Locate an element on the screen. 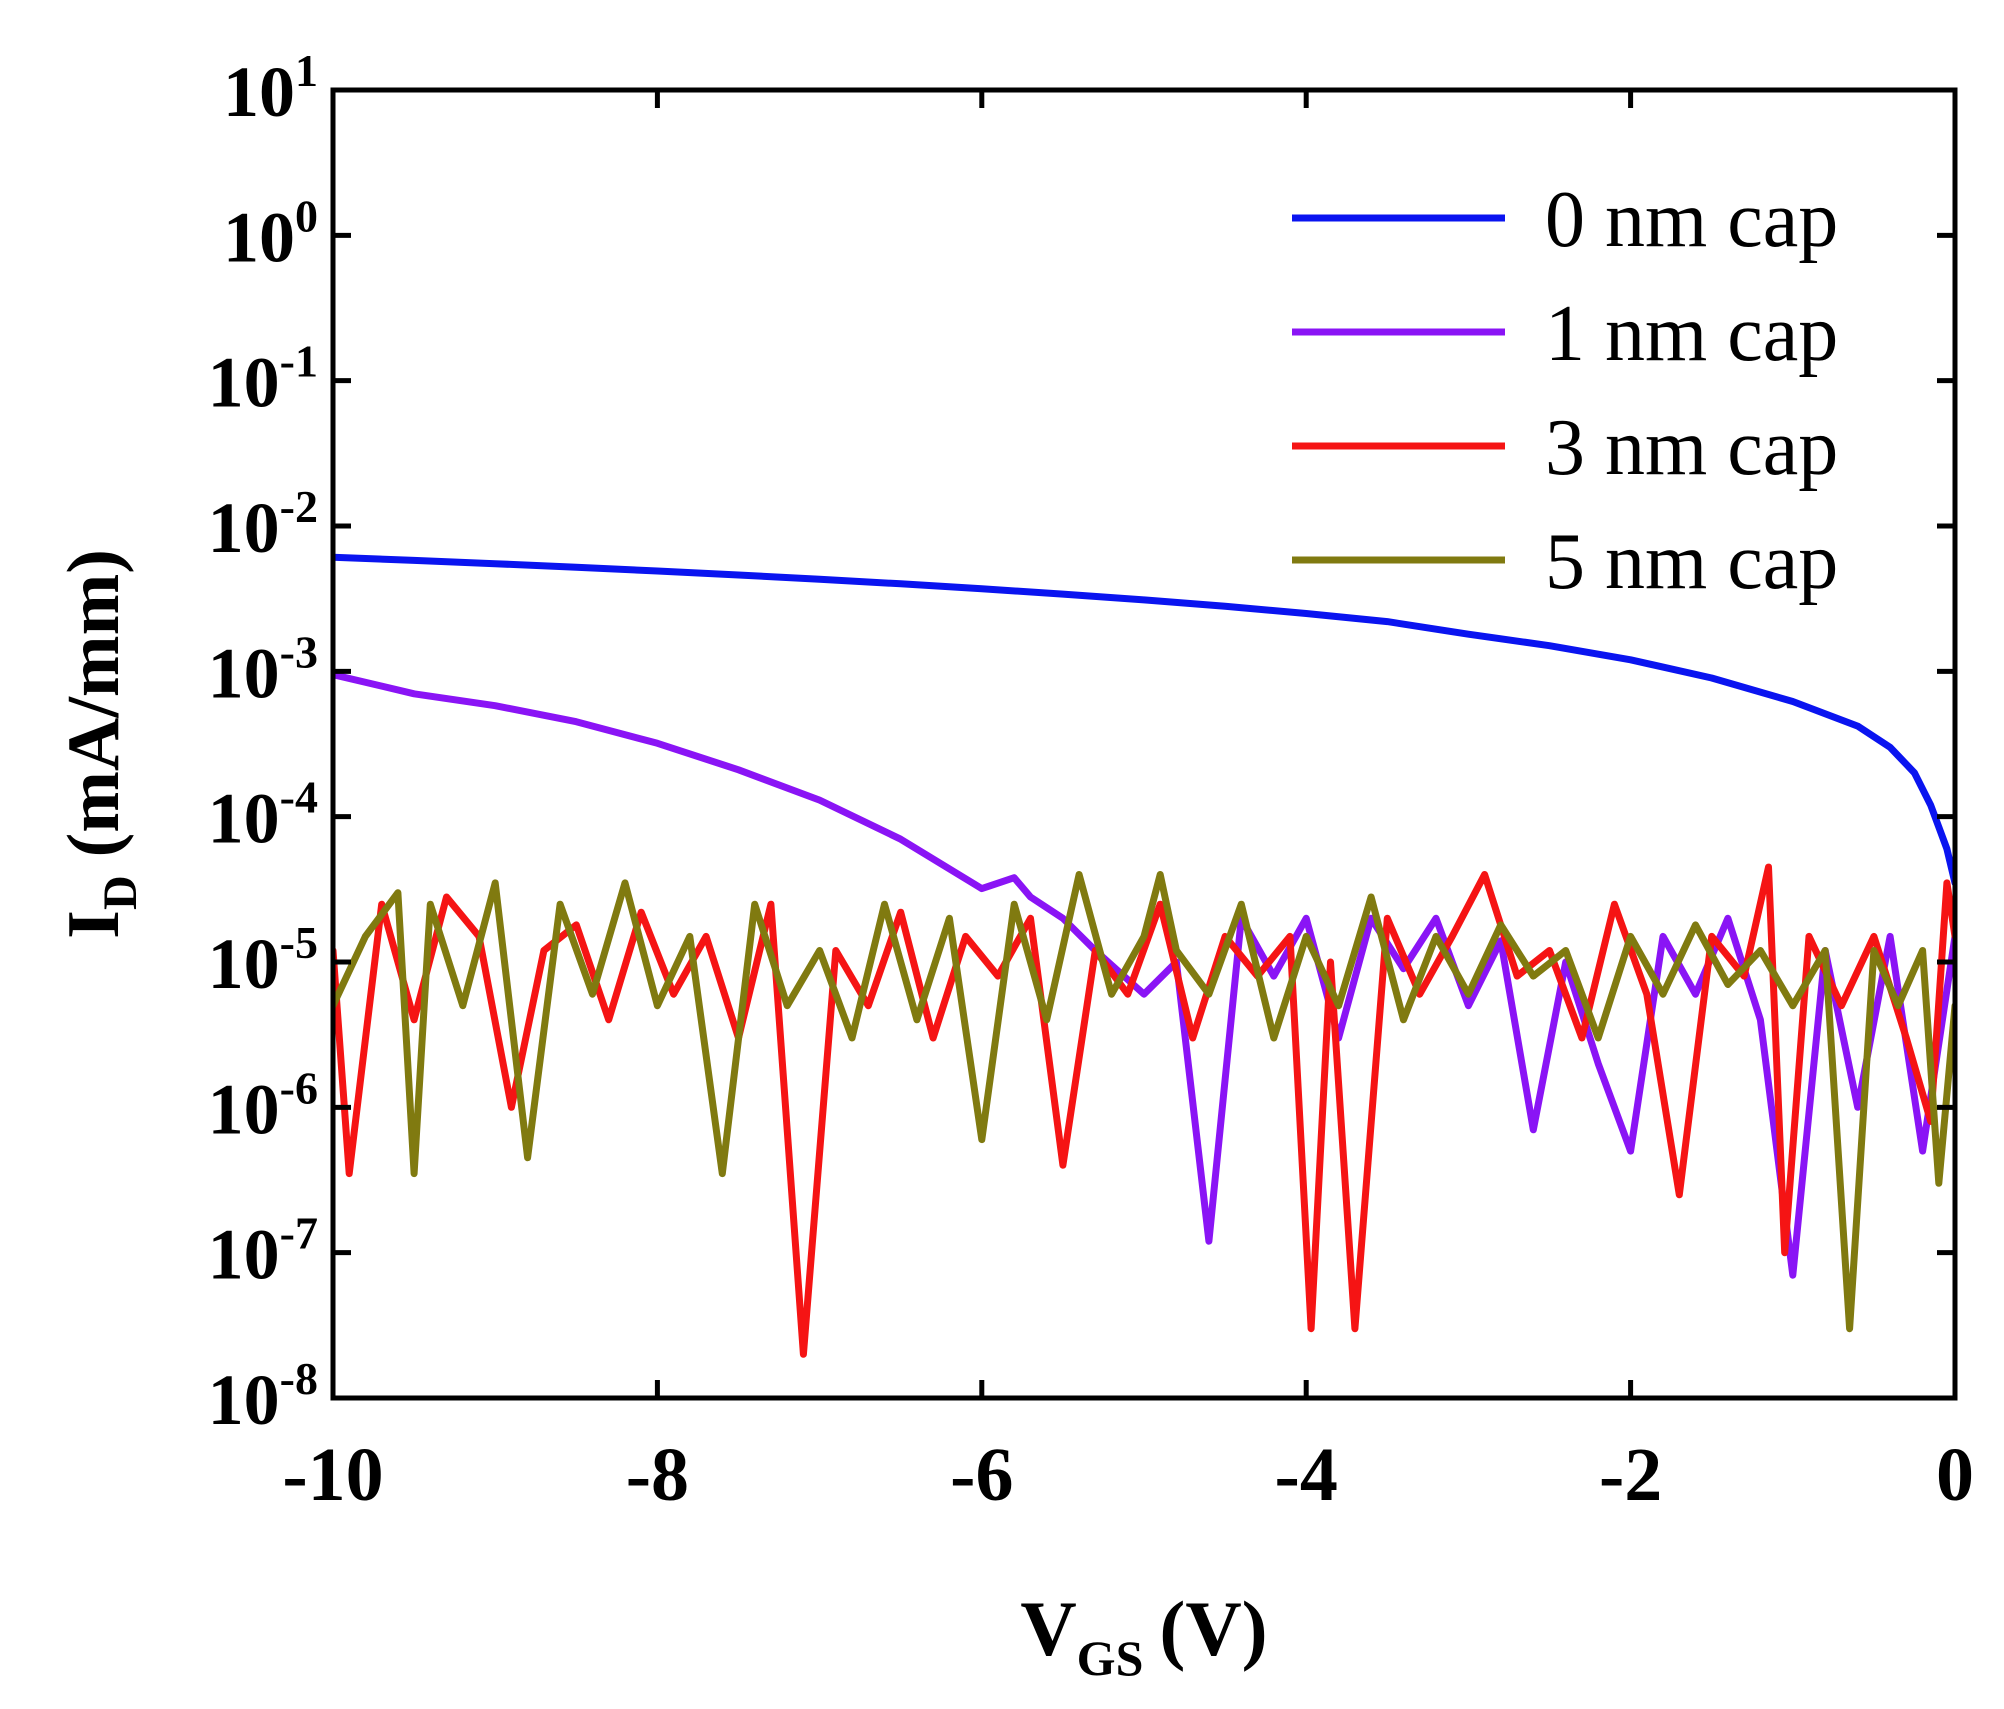  y-tick-label: 10⁻⁴ is located at coordinates (263, 815).